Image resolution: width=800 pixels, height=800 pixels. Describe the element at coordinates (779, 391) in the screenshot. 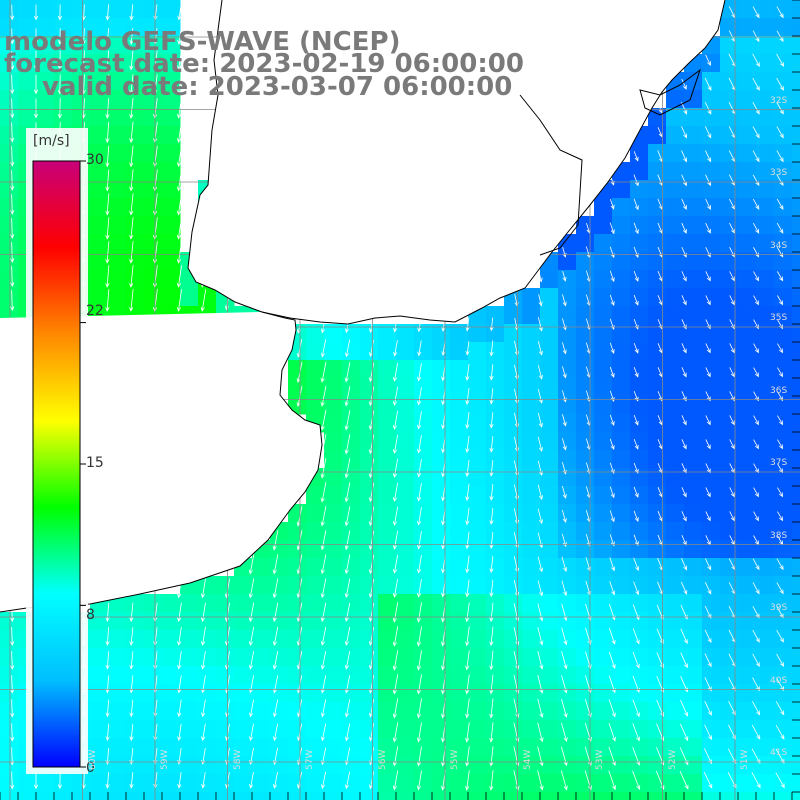

I see `lat-label: 36S` at that location.